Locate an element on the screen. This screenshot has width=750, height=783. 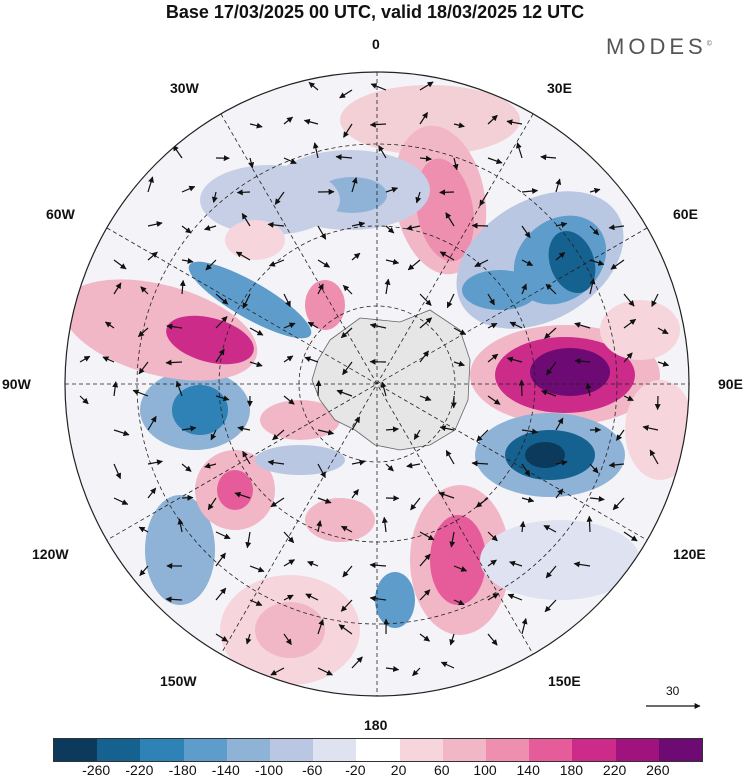
colorbar-tick-label: 60 is located at coordinates (442, 770).